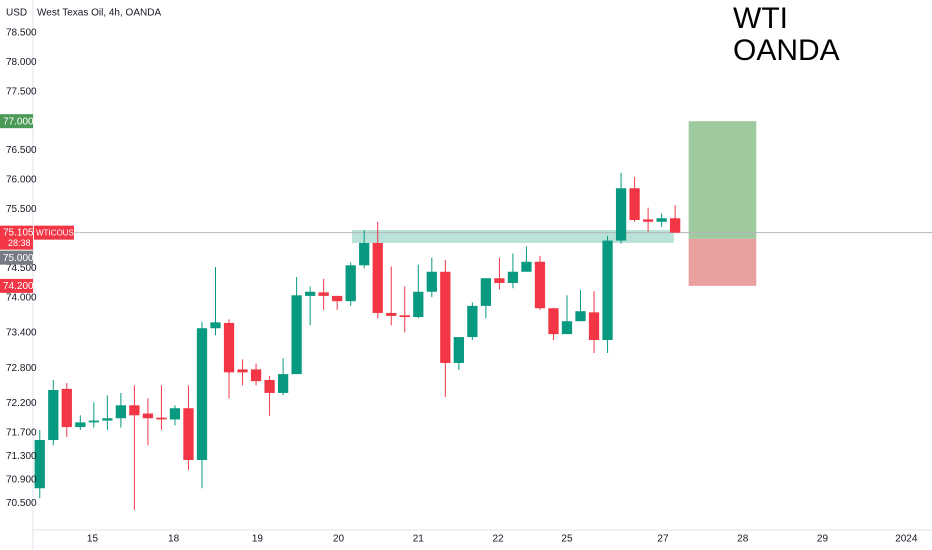  I want to click on zone, so click(513, 236).